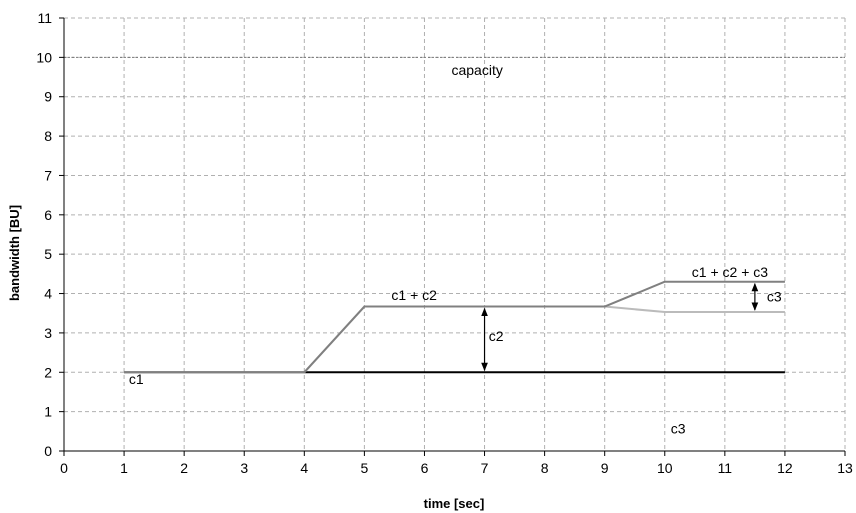 The height and width of the screenshot is (513, 856). Describe the element at coordinates (605, 468) in the screenshot. I see `x-tick-label: 9` at that location.